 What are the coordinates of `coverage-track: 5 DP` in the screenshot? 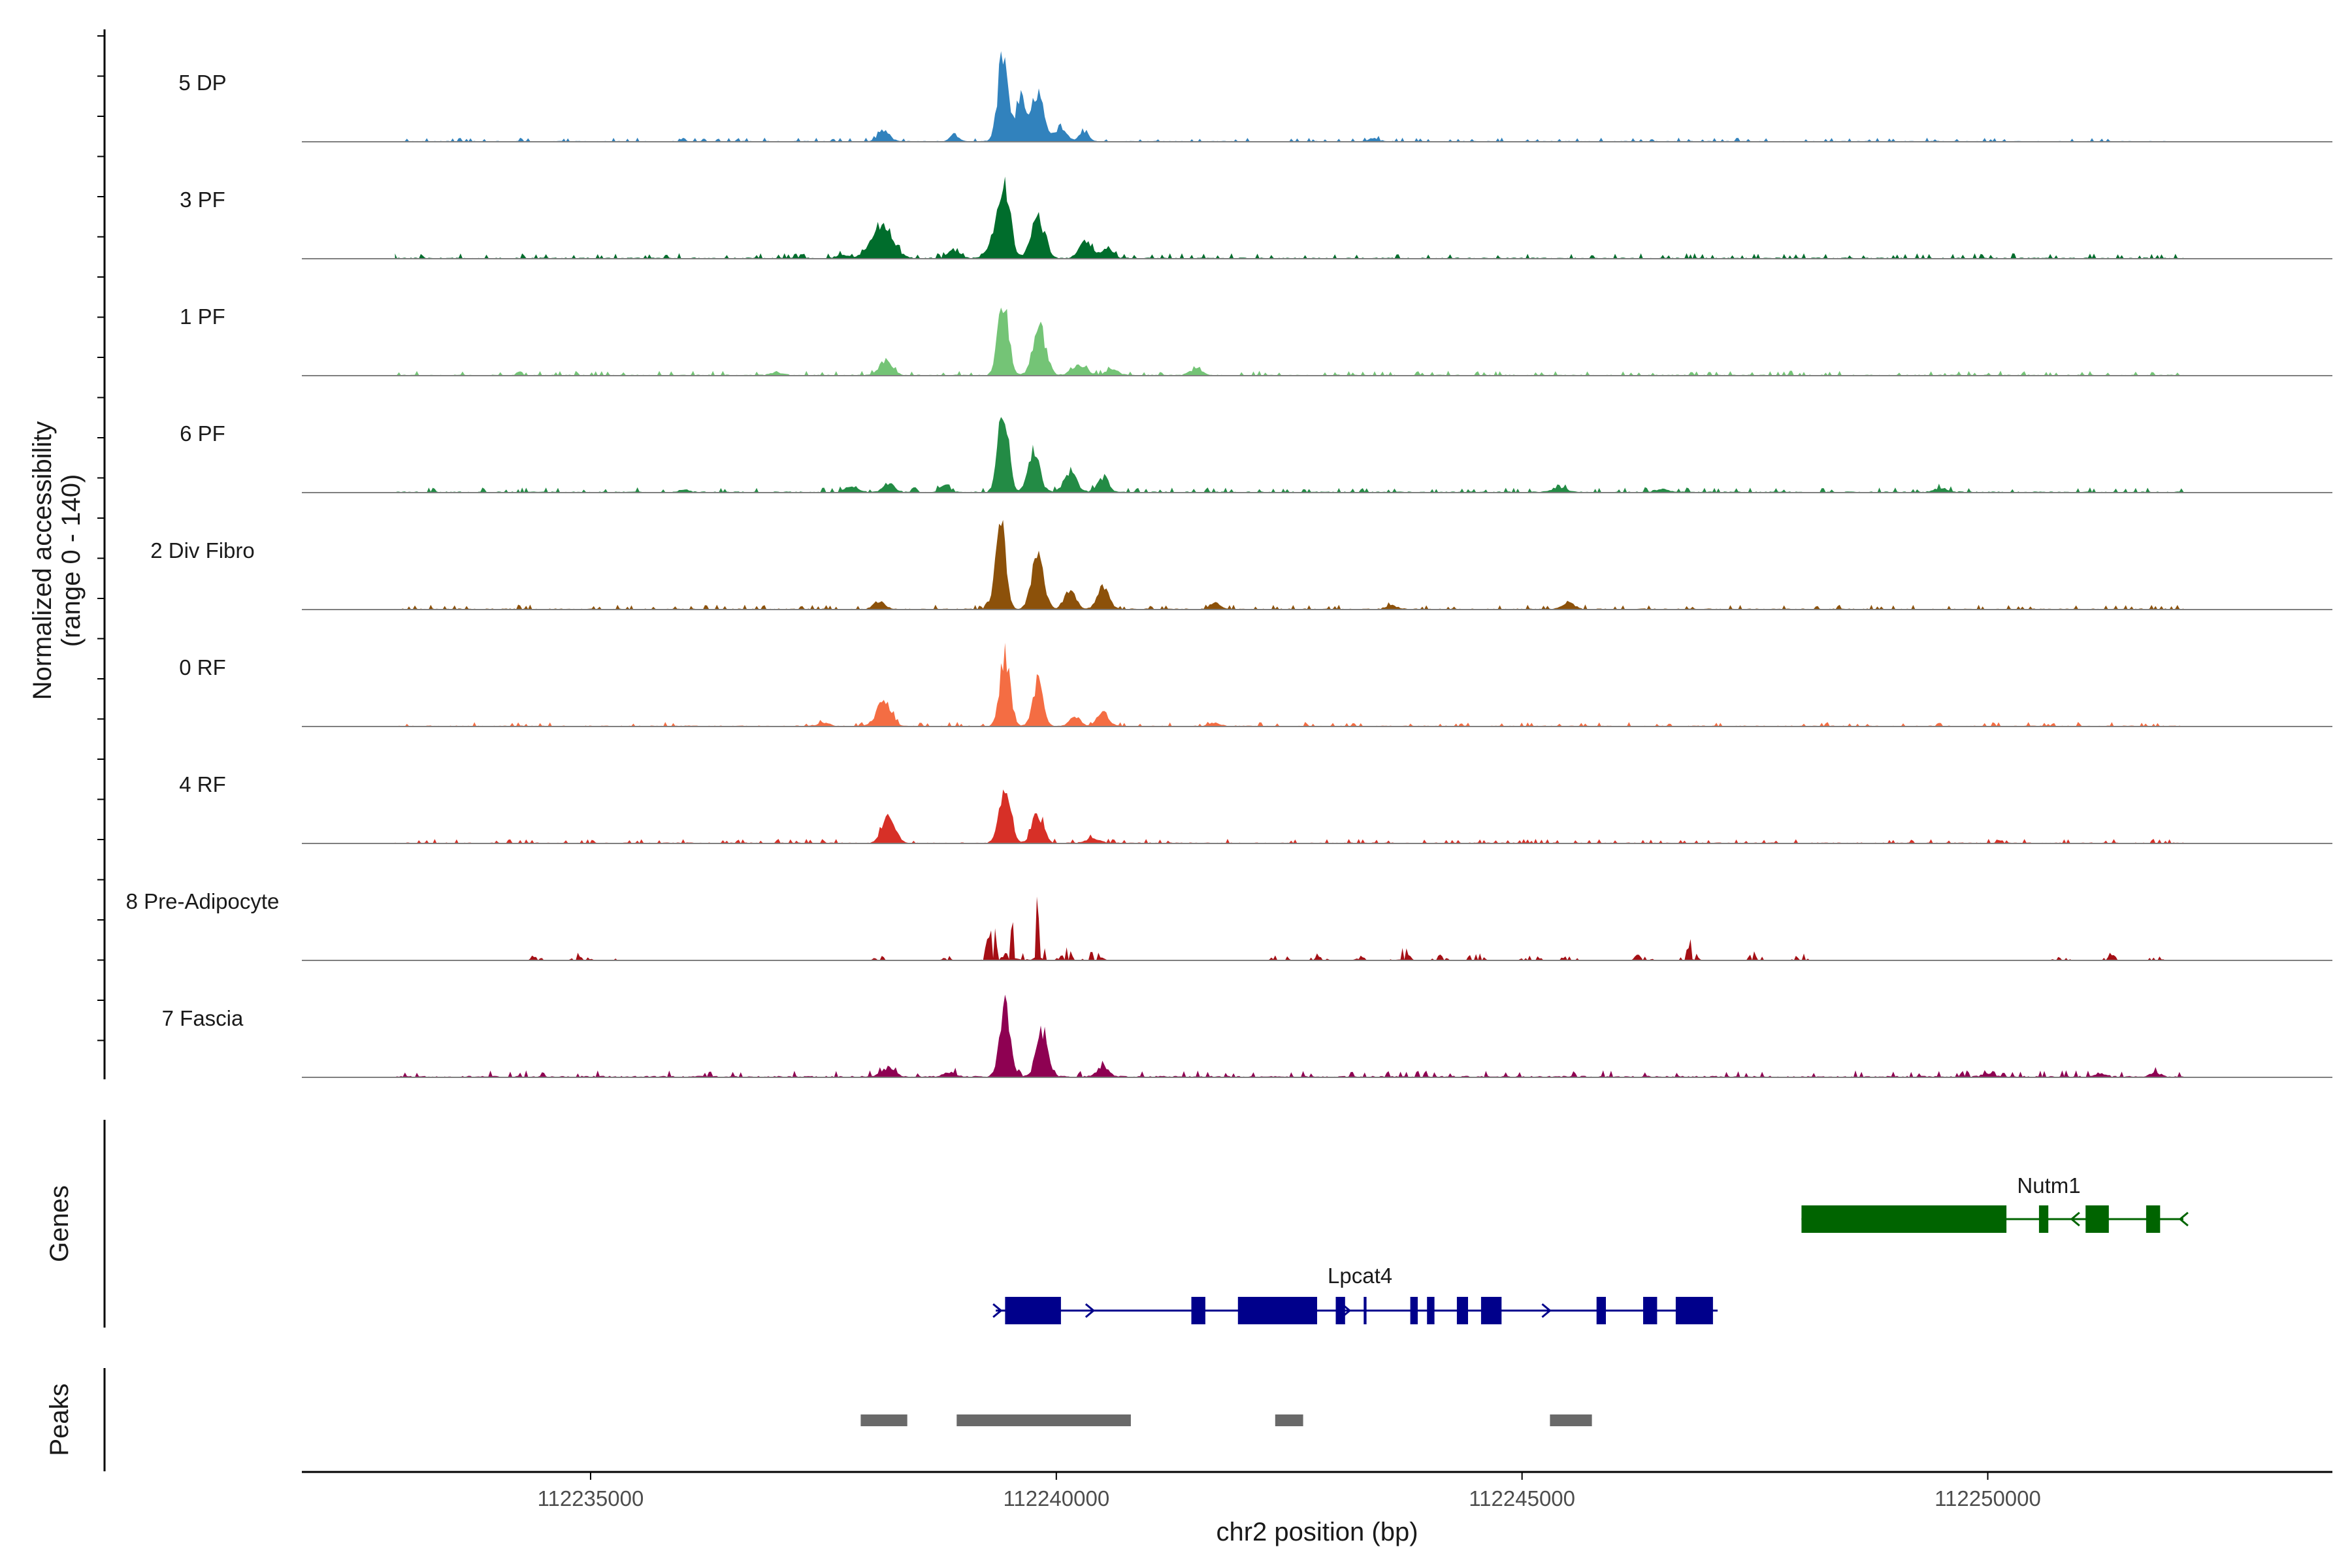 It's located at (1255, 96).